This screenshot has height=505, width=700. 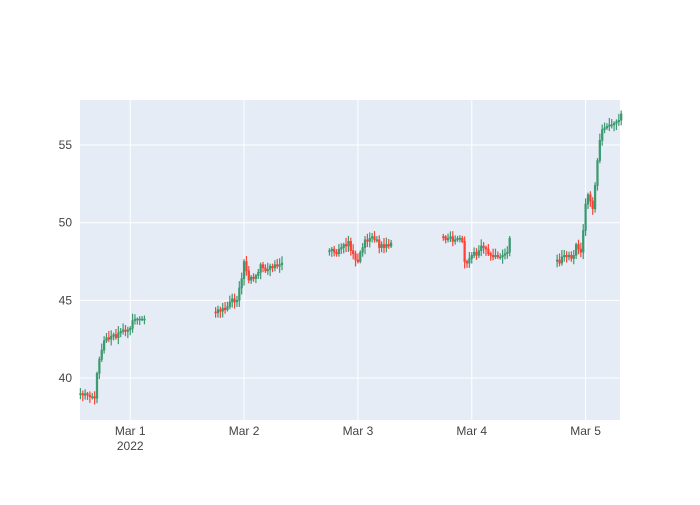 What do you see at coordinates (471, 431) in the screenshot?
I see `x-tick-label: Mar 4` at bounding box center [471, 431].